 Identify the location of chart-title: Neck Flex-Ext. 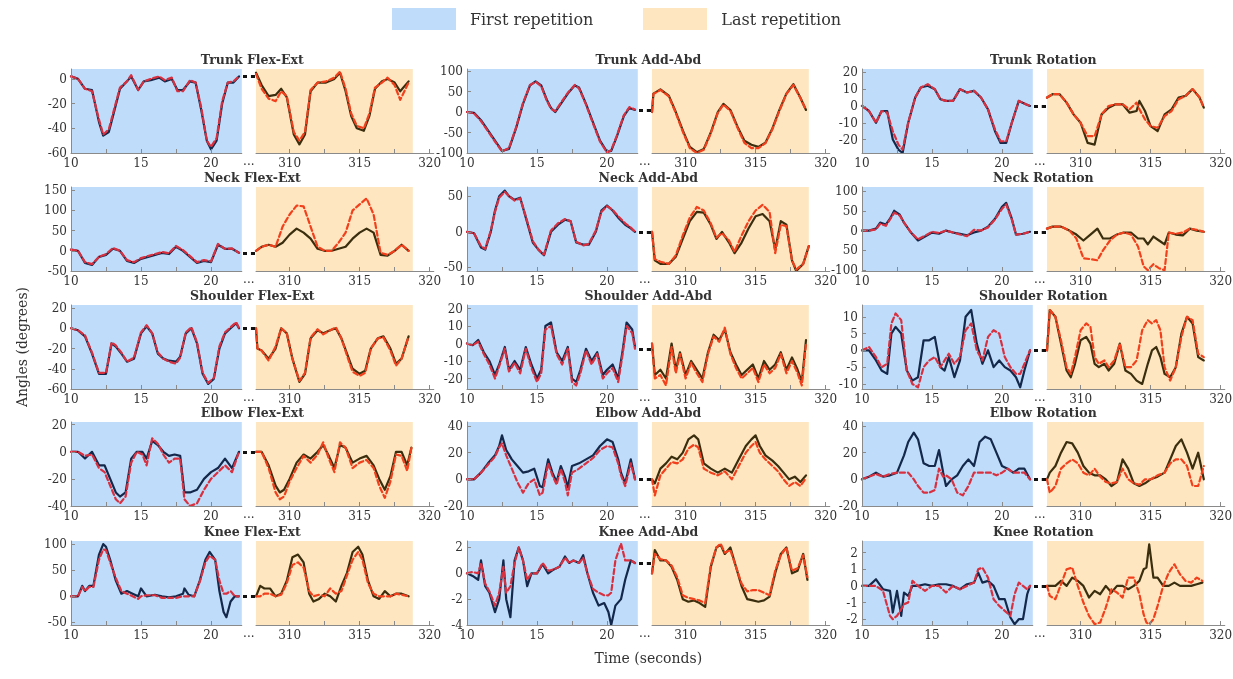
(252, 177).